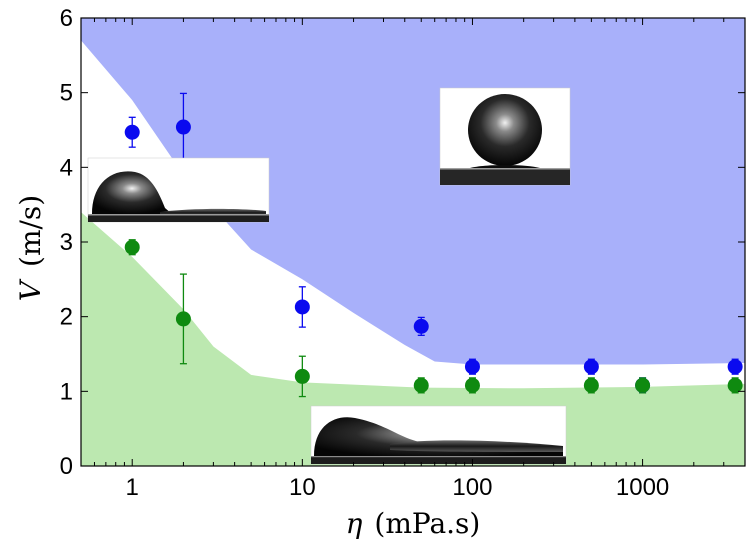 The width and height of the screenshot is (747, 546). I want to click on inset-drop-spreading-left, so click(178, 190).